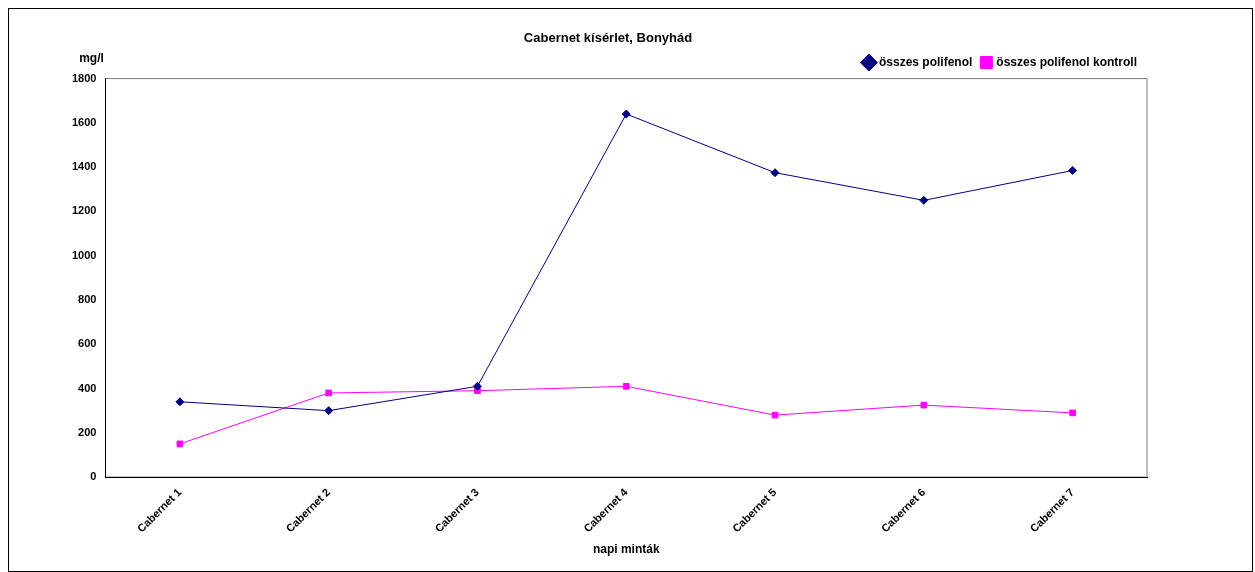 The height and width of the screenshot is (572, 1255). I want to click on legend-label: összes polifenol, so click(925, 61).